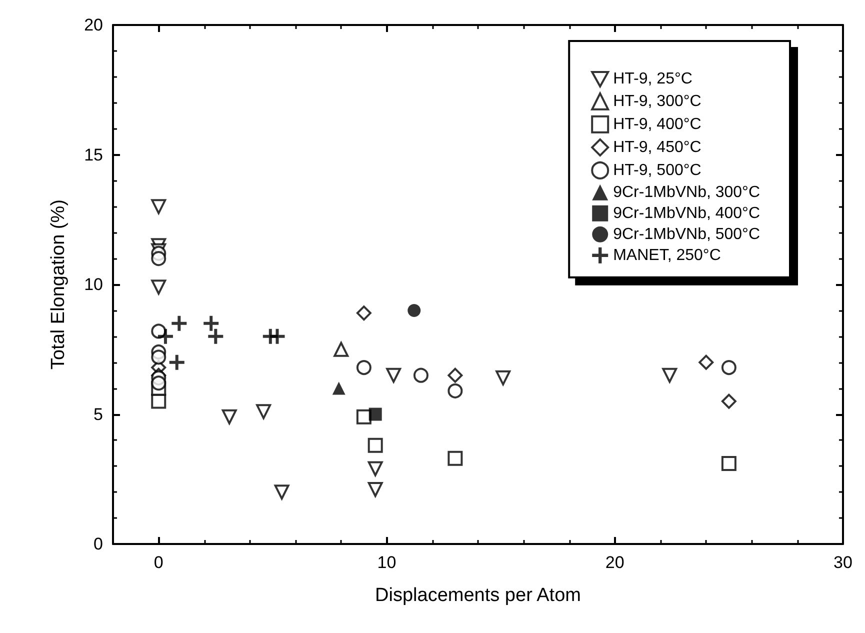  Describe the element at coordinates (93, 284) in the screenshot. I see `y-tick-label: 10` at that location.